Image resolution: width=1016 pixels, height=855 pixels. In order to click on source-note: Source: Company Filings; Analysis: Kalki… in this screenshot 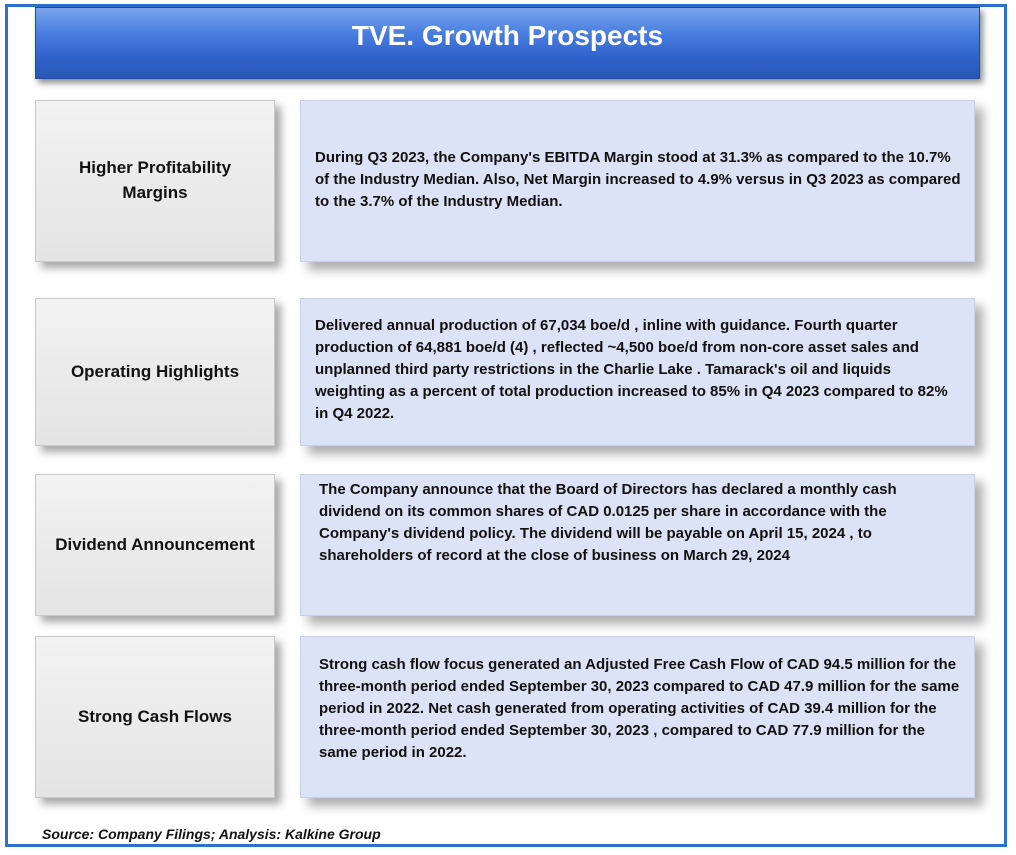, I will do `click(211, 834)`.